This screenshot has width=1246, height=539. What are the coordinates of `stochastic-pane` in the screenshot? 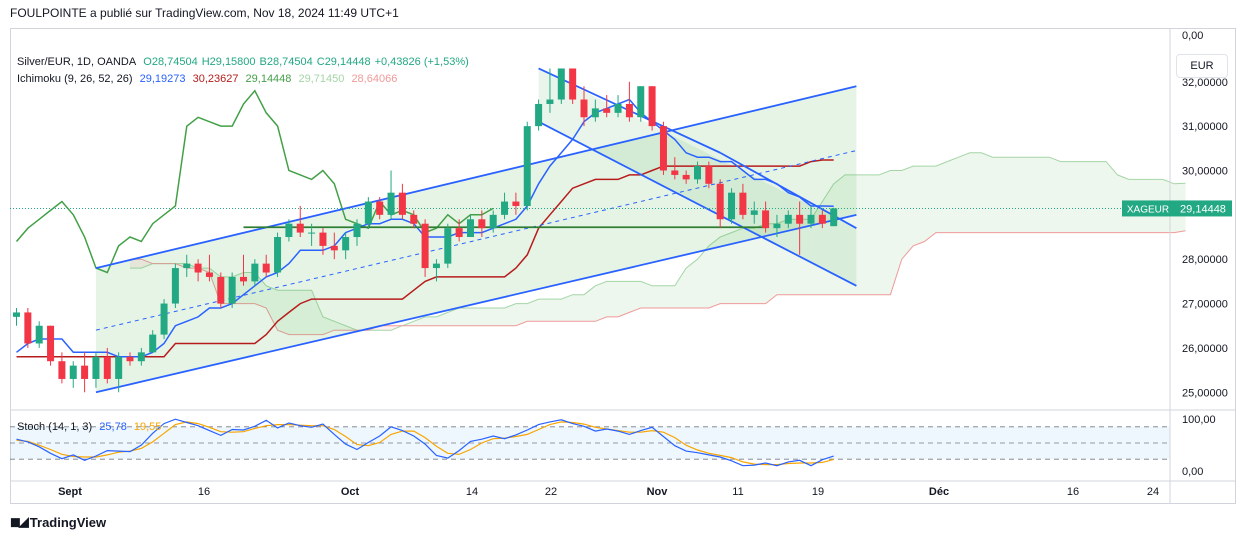 It's located at (623, 438).